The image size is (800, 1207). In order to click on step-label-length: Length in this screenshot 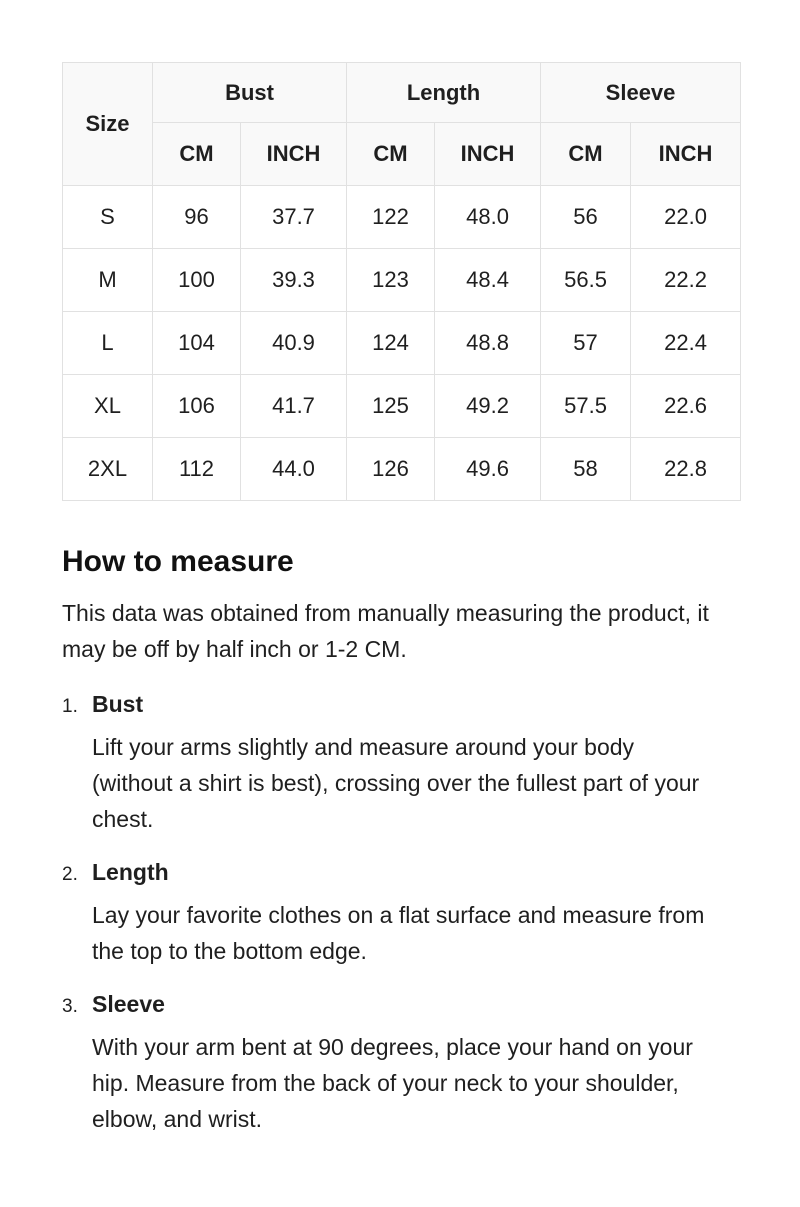, I will do `click(130, 872)`.